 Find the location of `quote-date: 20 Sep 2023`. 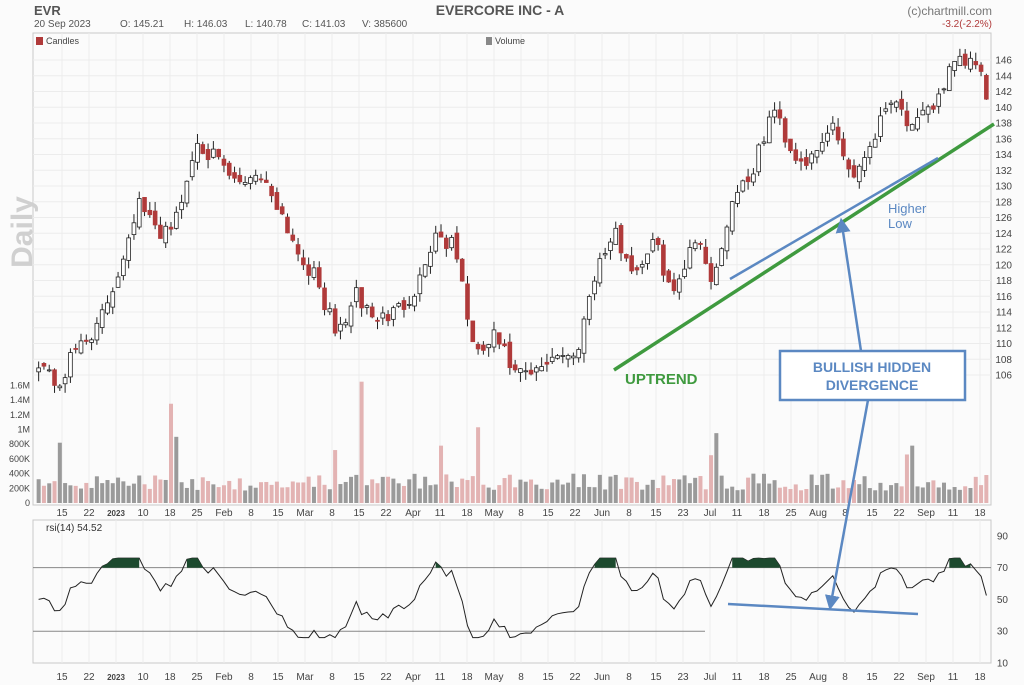

quote-date: 20 Sep 2023 is located at coordinates (62, 24).